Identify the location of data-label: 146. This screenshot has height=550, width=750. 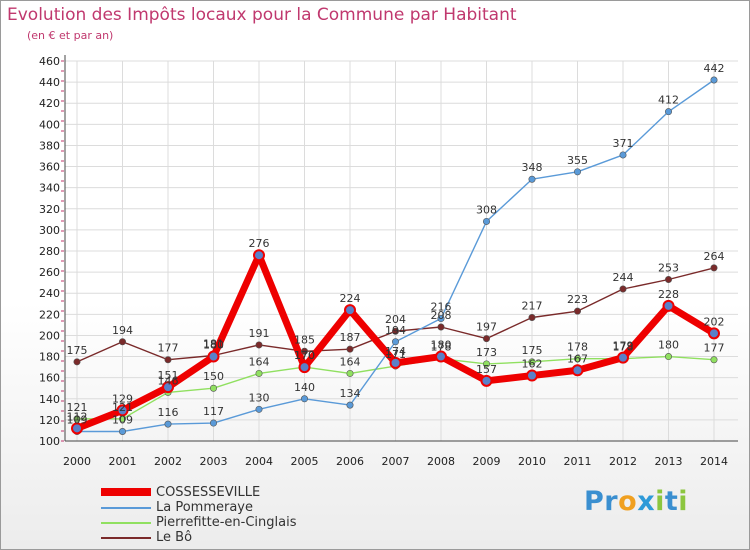
(168, 380).